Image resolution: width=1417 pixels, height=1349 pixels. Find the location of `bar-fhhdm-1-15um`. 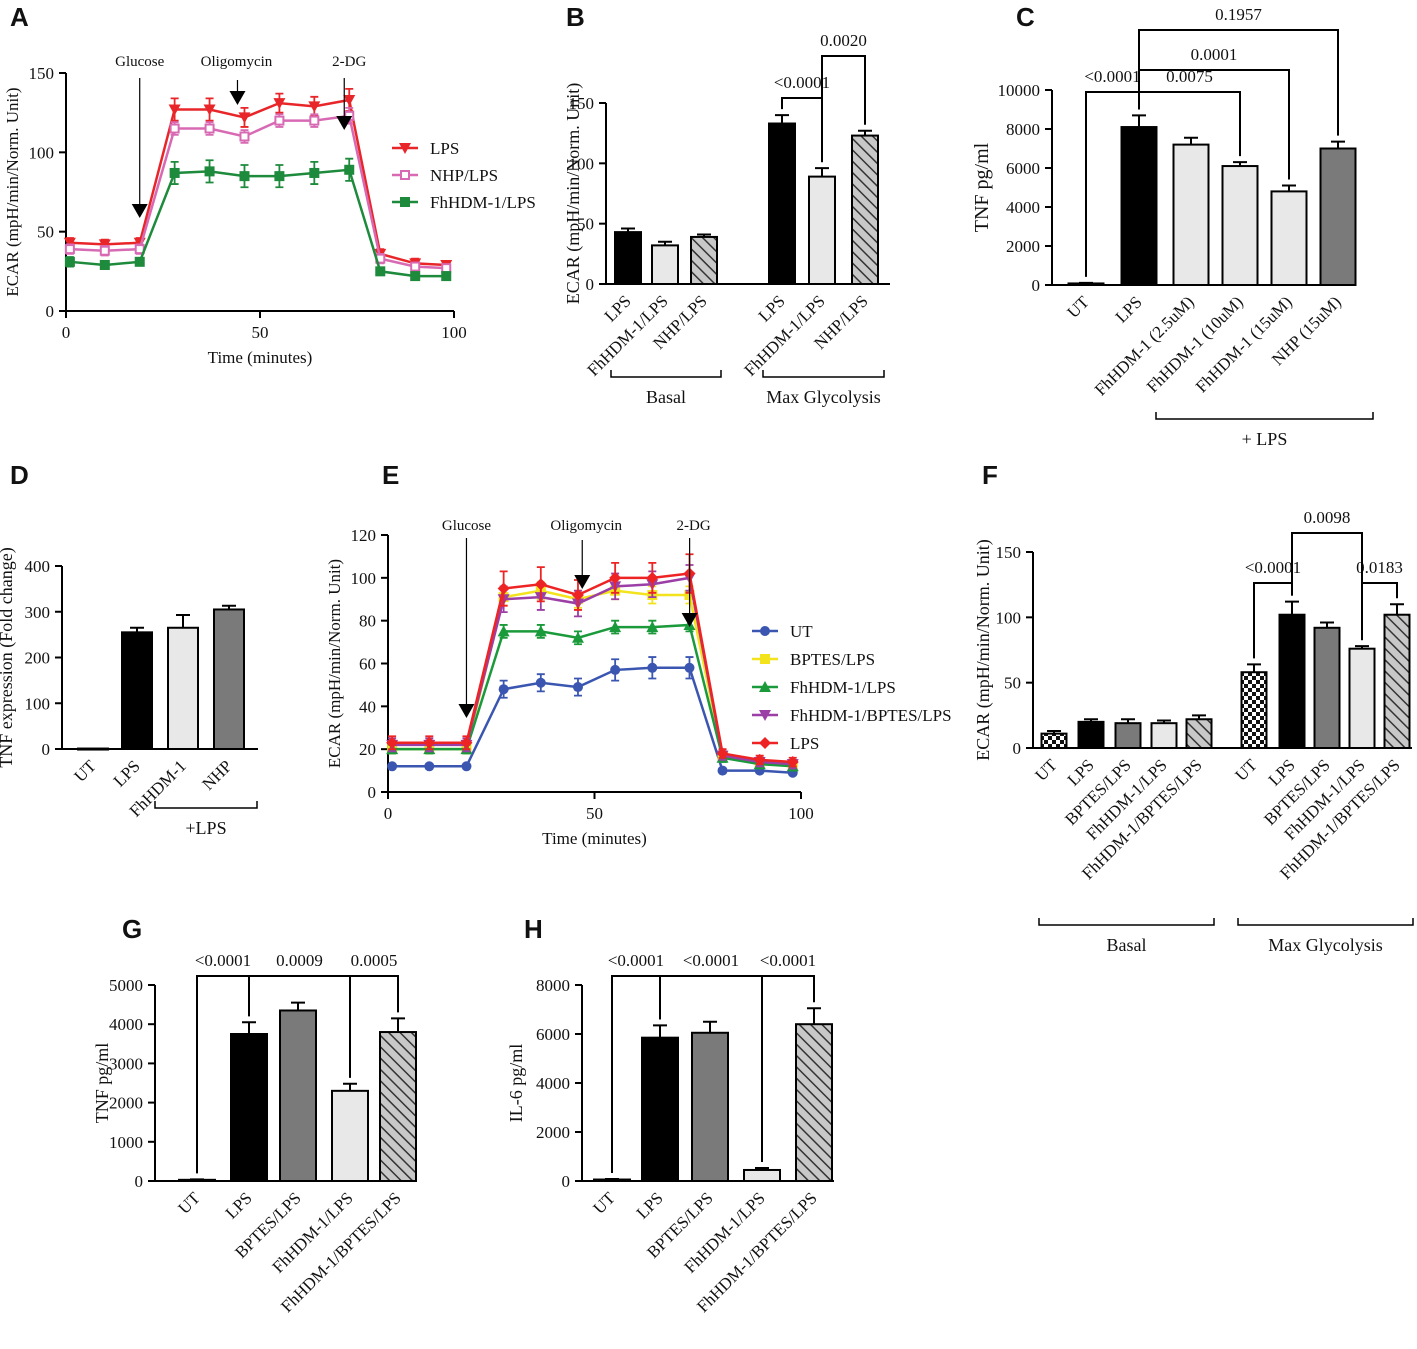

bar-fhhdm-1-15um is located at coordinates (1289, 238).